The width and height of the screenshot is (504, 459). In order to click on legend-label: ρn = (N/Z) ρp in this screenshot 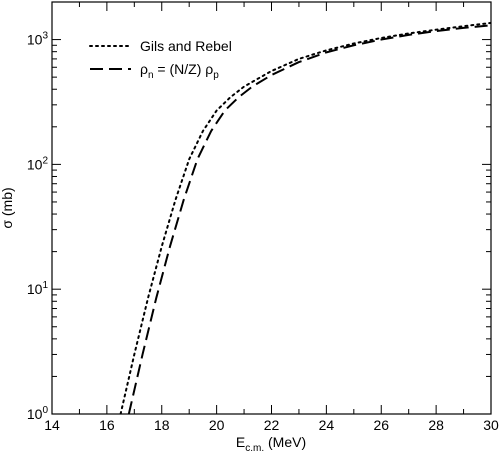, I will do `click(179, 71)`.